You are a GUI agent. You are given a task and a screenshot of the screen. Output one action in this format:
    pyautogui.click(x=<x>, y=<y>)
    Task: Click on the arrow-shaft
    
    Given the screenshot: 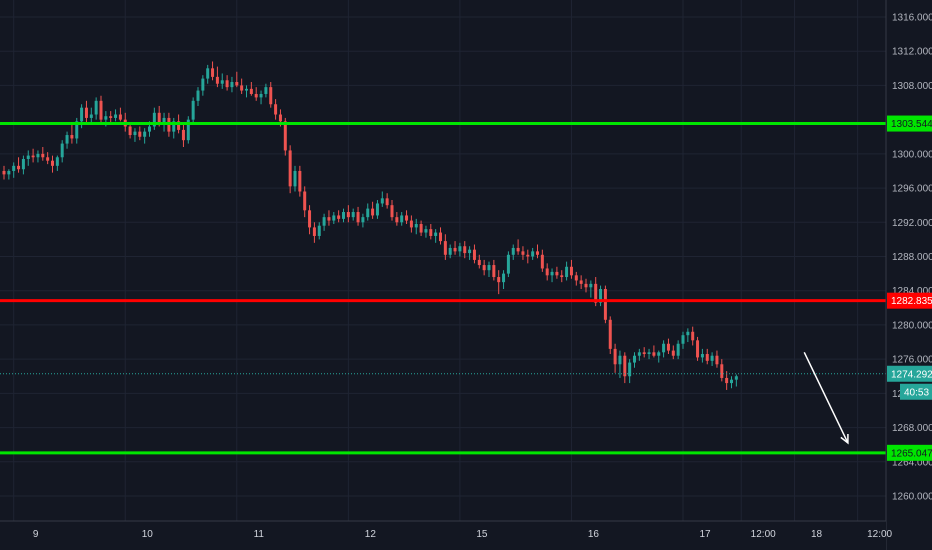 What is the action you would take?
    pyautogui.click(x=826, y=397)
    